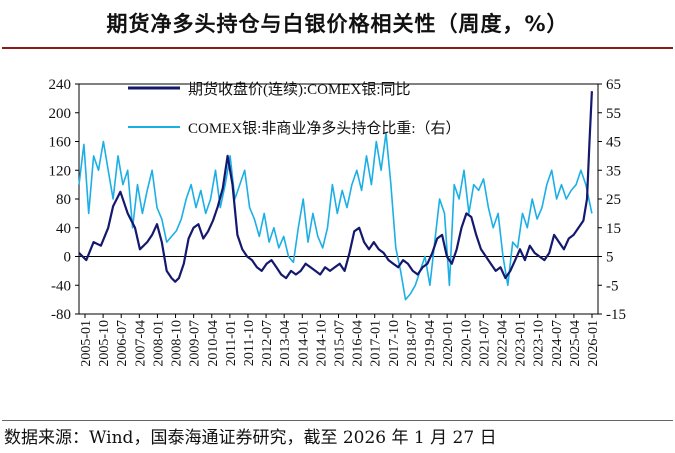  I want to click on y-right-tick-label: 35, so click(613, 171).